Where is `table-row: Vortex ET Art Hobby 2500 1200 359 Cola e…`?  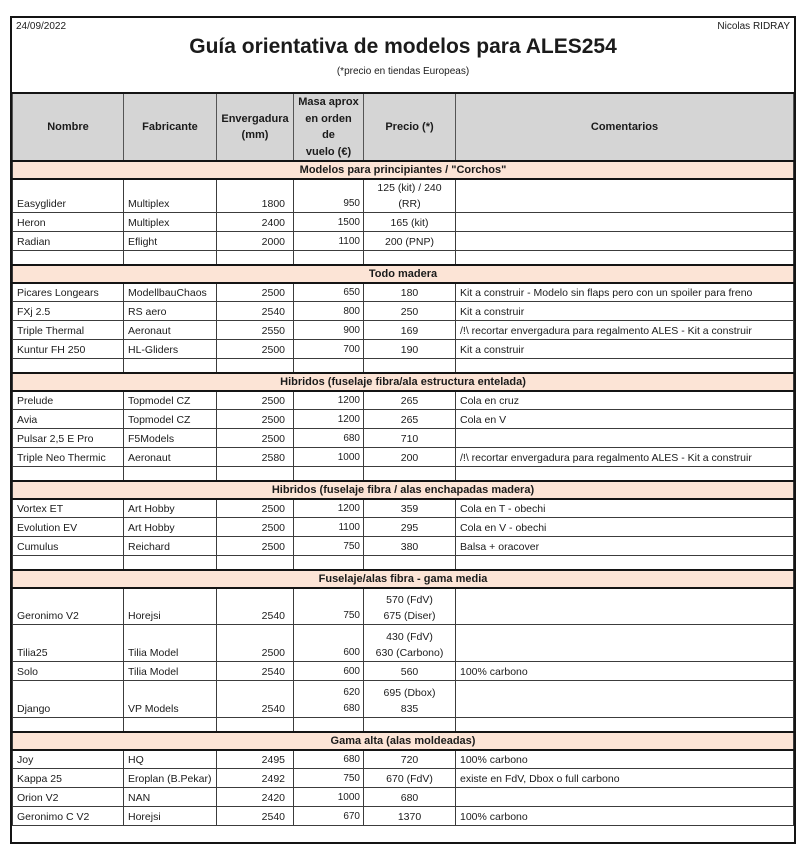
table-row: Vortex ET Art Hobby 2500 1200 359 Cola e… is located at coordinates (403, 508).